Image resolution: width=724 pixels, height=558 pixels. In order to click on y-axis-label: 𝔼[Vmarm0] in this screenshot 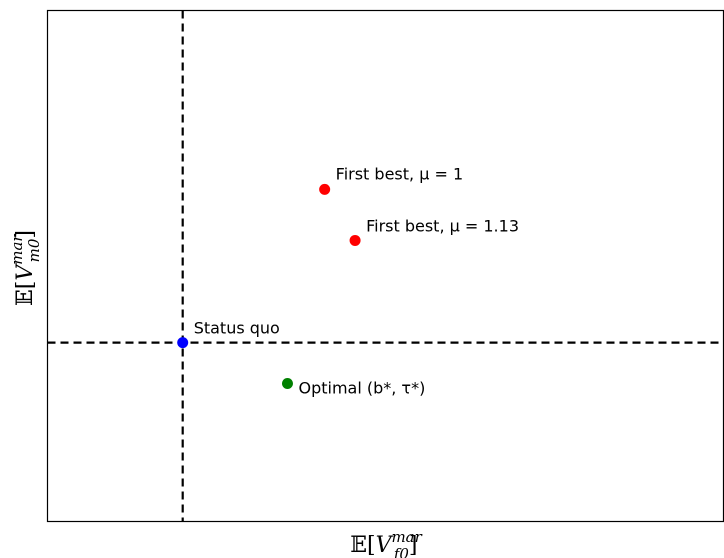, I will do `click(25, 268)`.